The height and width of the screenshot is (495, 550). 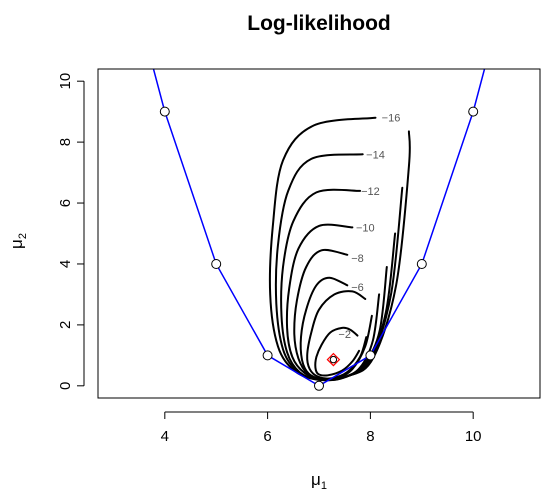 I want to click on mle-diamond, so click(x=333, y=359).